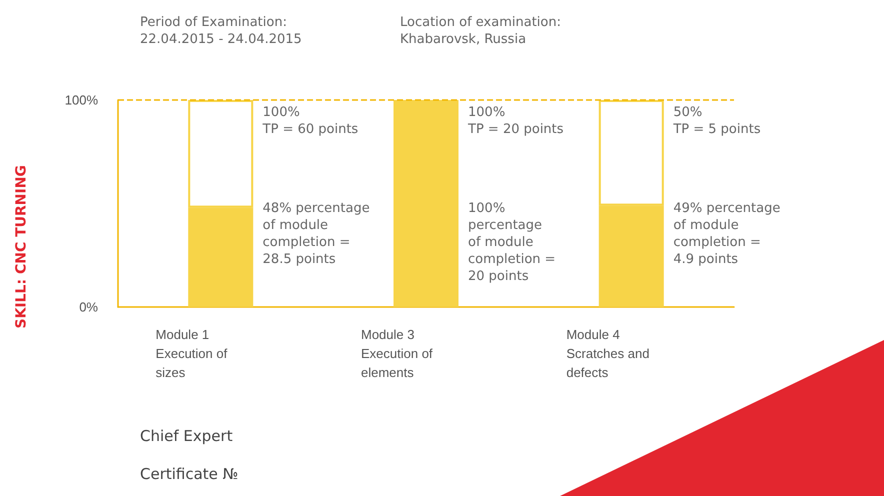 The width and height of the screenshot is (884, 496). Describe the element at coordinates (608, 353) in the screenshot. I see `x-tick-label: Module 4 Scratches and defects` at that location.